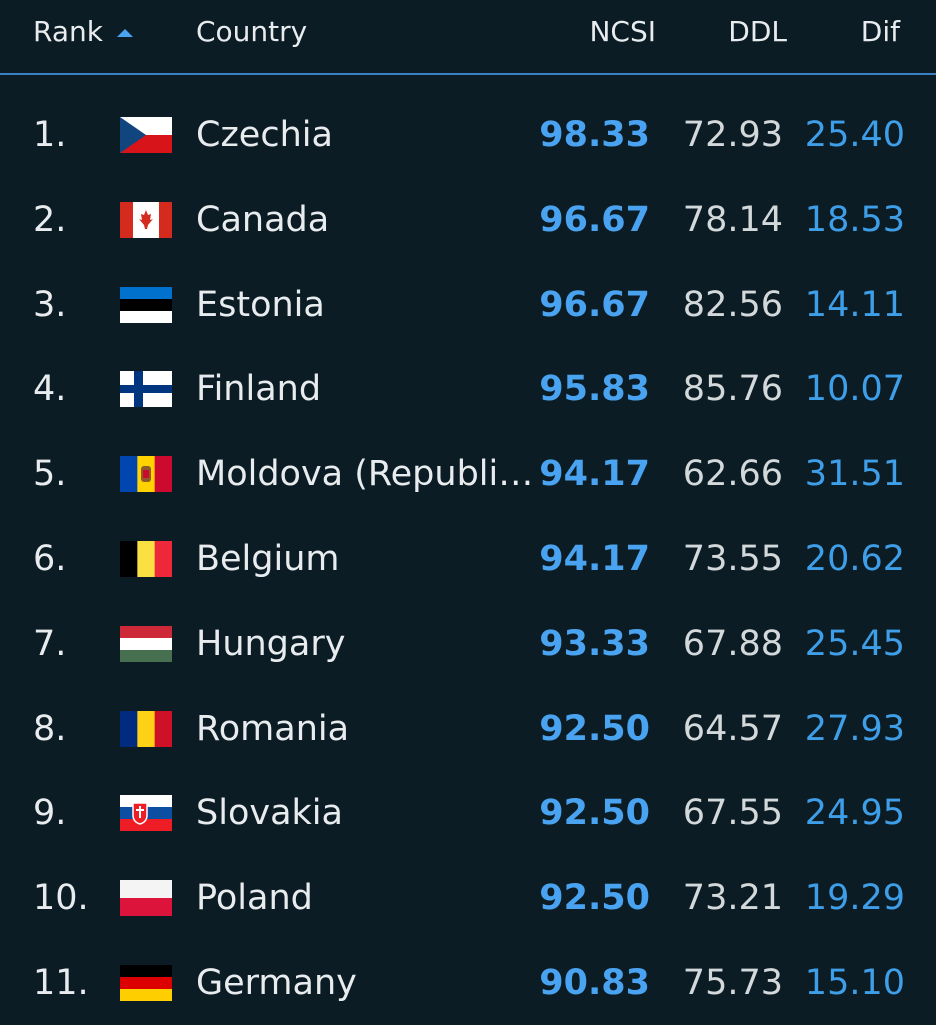 Image resolution: width=936 pixels, height=1025 pixels. What do you see at coordinates (854, 898) in the screenshot?
I see `dif-cell: 19.29` at bounding box center [854, 898].